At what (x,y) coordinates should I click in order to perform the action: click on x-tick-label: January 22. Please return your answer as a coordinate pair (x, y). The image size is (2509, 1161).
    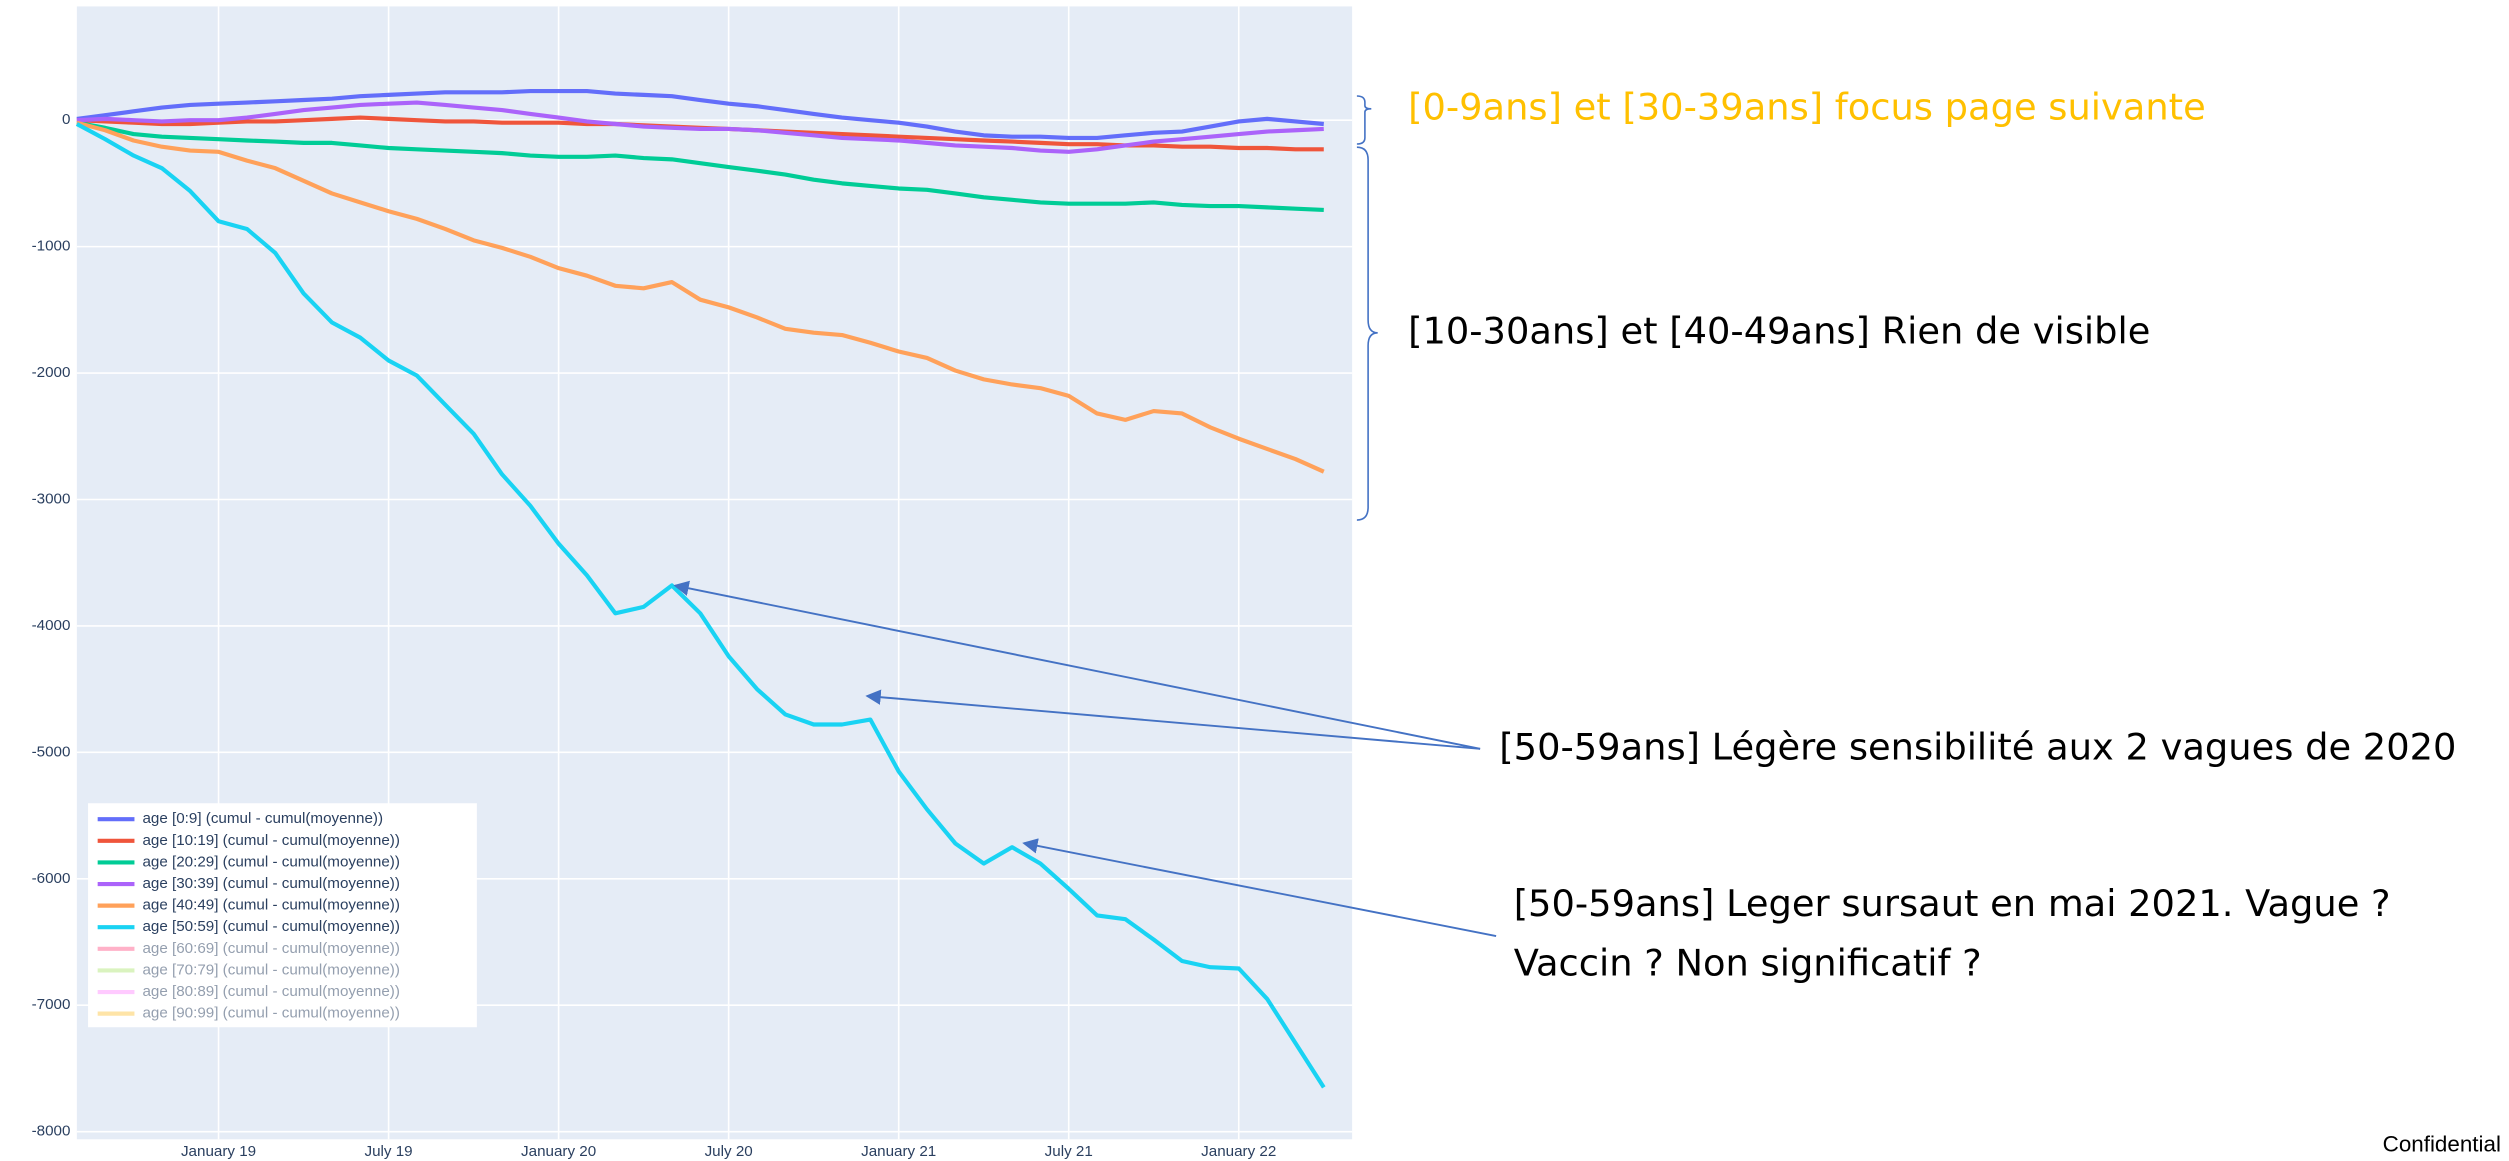
    Looking at the image, I should click on (1238, 1151).